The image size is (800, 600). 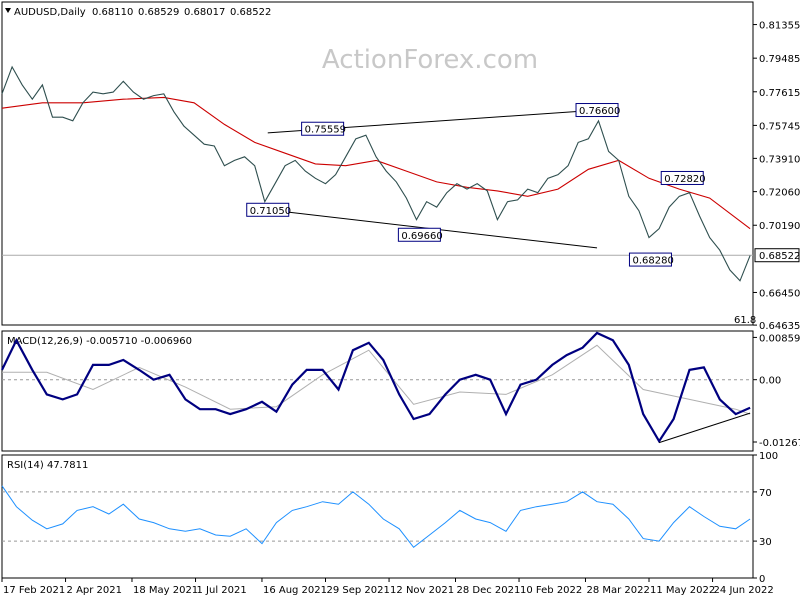 What do you see at coordinates (768, 456) in the screenshot?
I see `rsi-y-tick-label: 100` at bounding box center [768, 456].